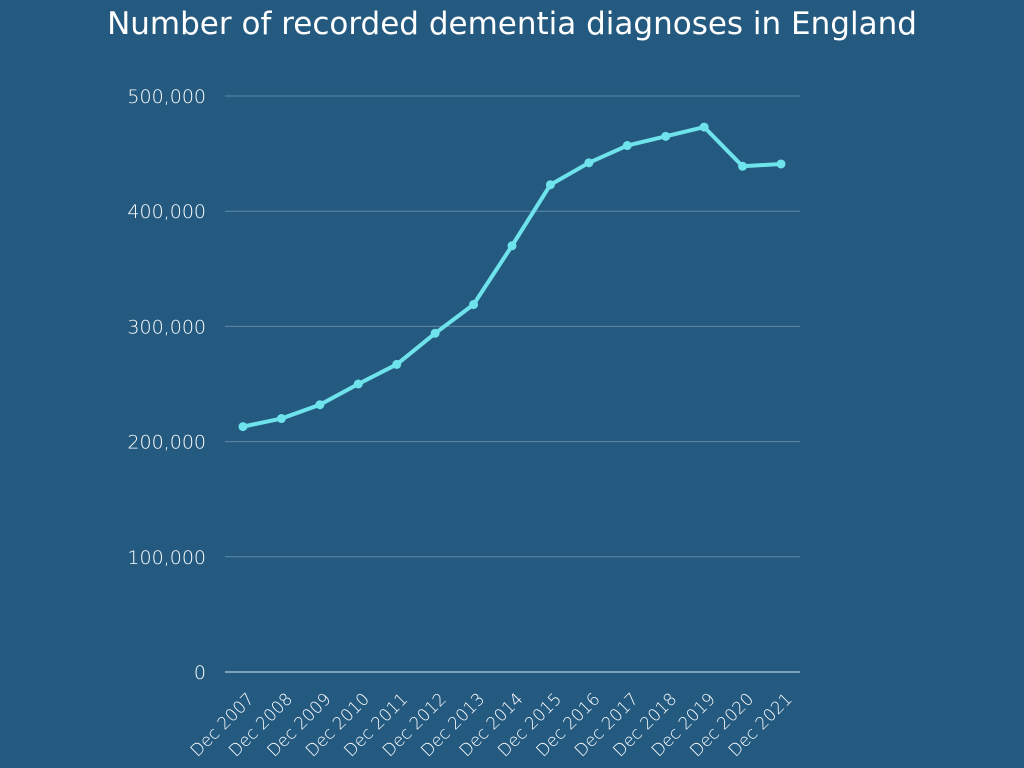  I want to click on y-tick-label: 100,000, so click(166, 558).